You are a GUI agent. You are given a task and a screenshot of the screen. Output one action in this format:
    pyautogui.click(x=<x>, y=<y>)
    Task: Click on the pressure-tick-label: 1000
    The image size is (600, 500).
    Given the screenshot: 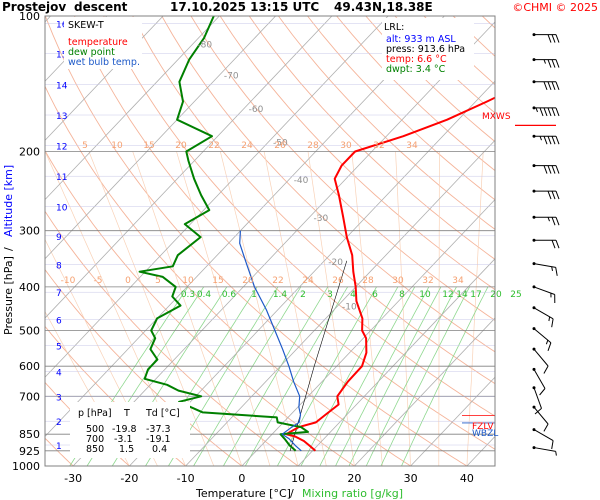 What is the action you would take?
    pyautogui.click(x=26, y=466)
    